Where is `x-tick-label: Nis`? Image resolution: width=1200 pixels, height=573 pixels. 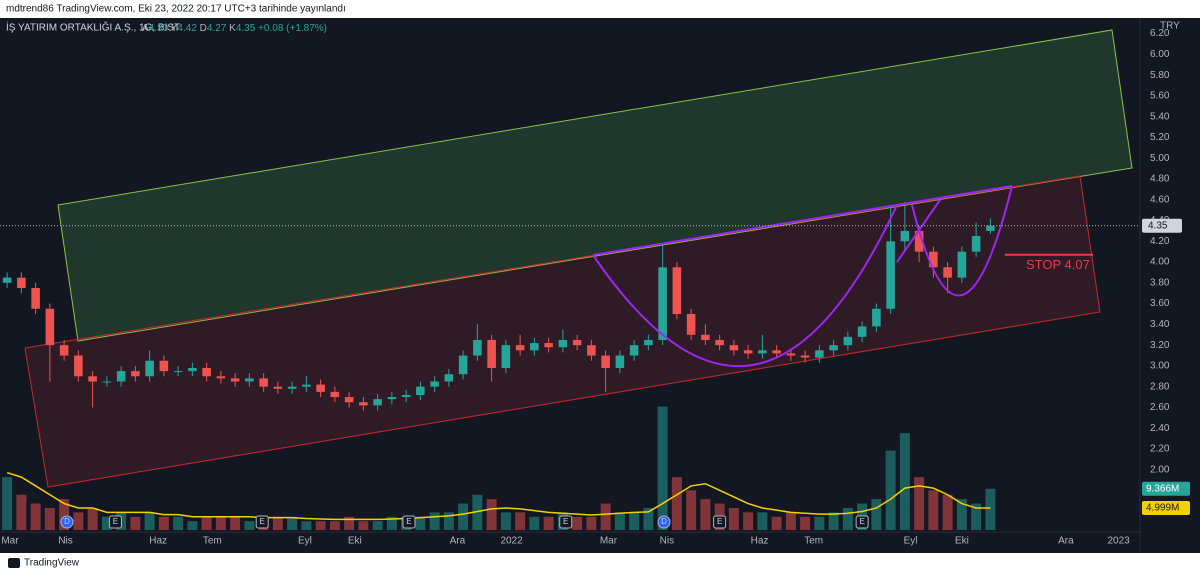 x-tick-label: Nis is located at coordinates (65, 541).